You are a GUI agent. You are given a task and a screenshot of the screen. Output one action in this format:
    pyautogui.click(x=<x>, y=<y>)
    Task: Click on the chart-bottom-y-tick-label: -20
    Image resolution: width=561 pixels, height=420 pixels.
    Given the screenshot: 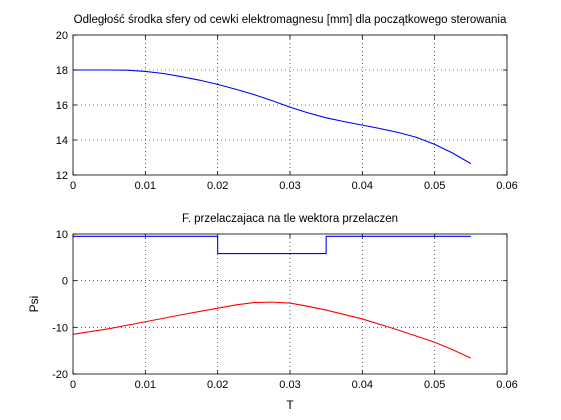 What is the action you would take?
    pyautogui.click(x=60, y=375)
    